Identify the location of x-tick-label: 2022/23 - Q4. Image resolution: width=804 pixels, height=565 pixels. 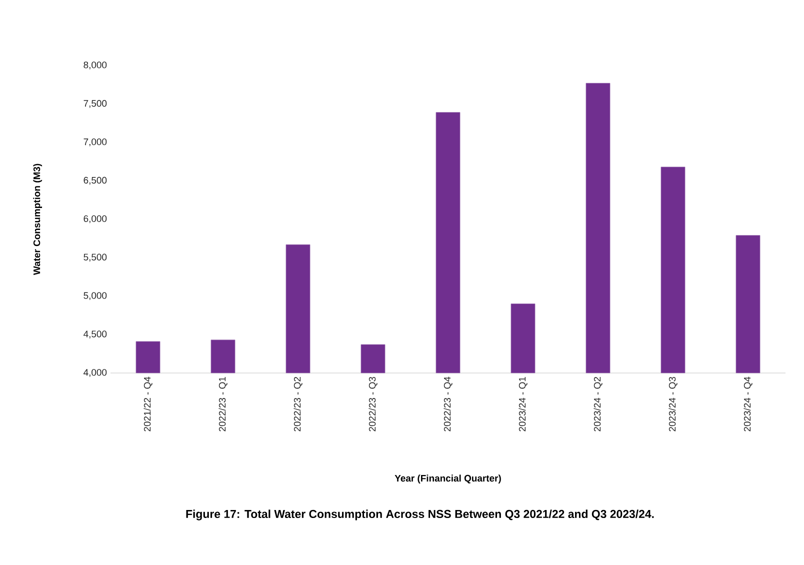
(448, 404).